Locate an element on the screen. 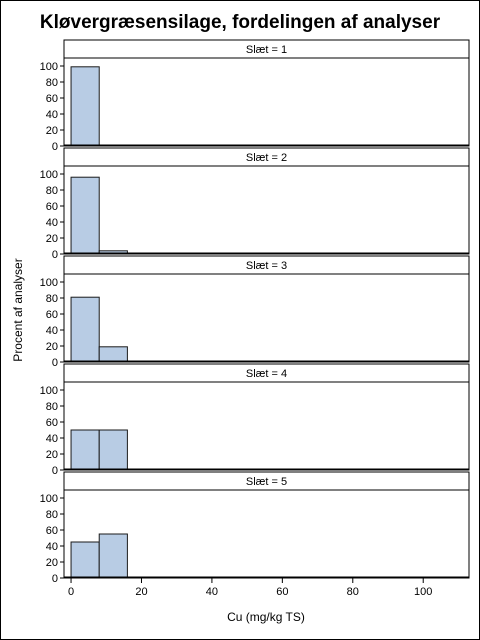  x-tick-label: 60 is located at coordinates (282, 592).